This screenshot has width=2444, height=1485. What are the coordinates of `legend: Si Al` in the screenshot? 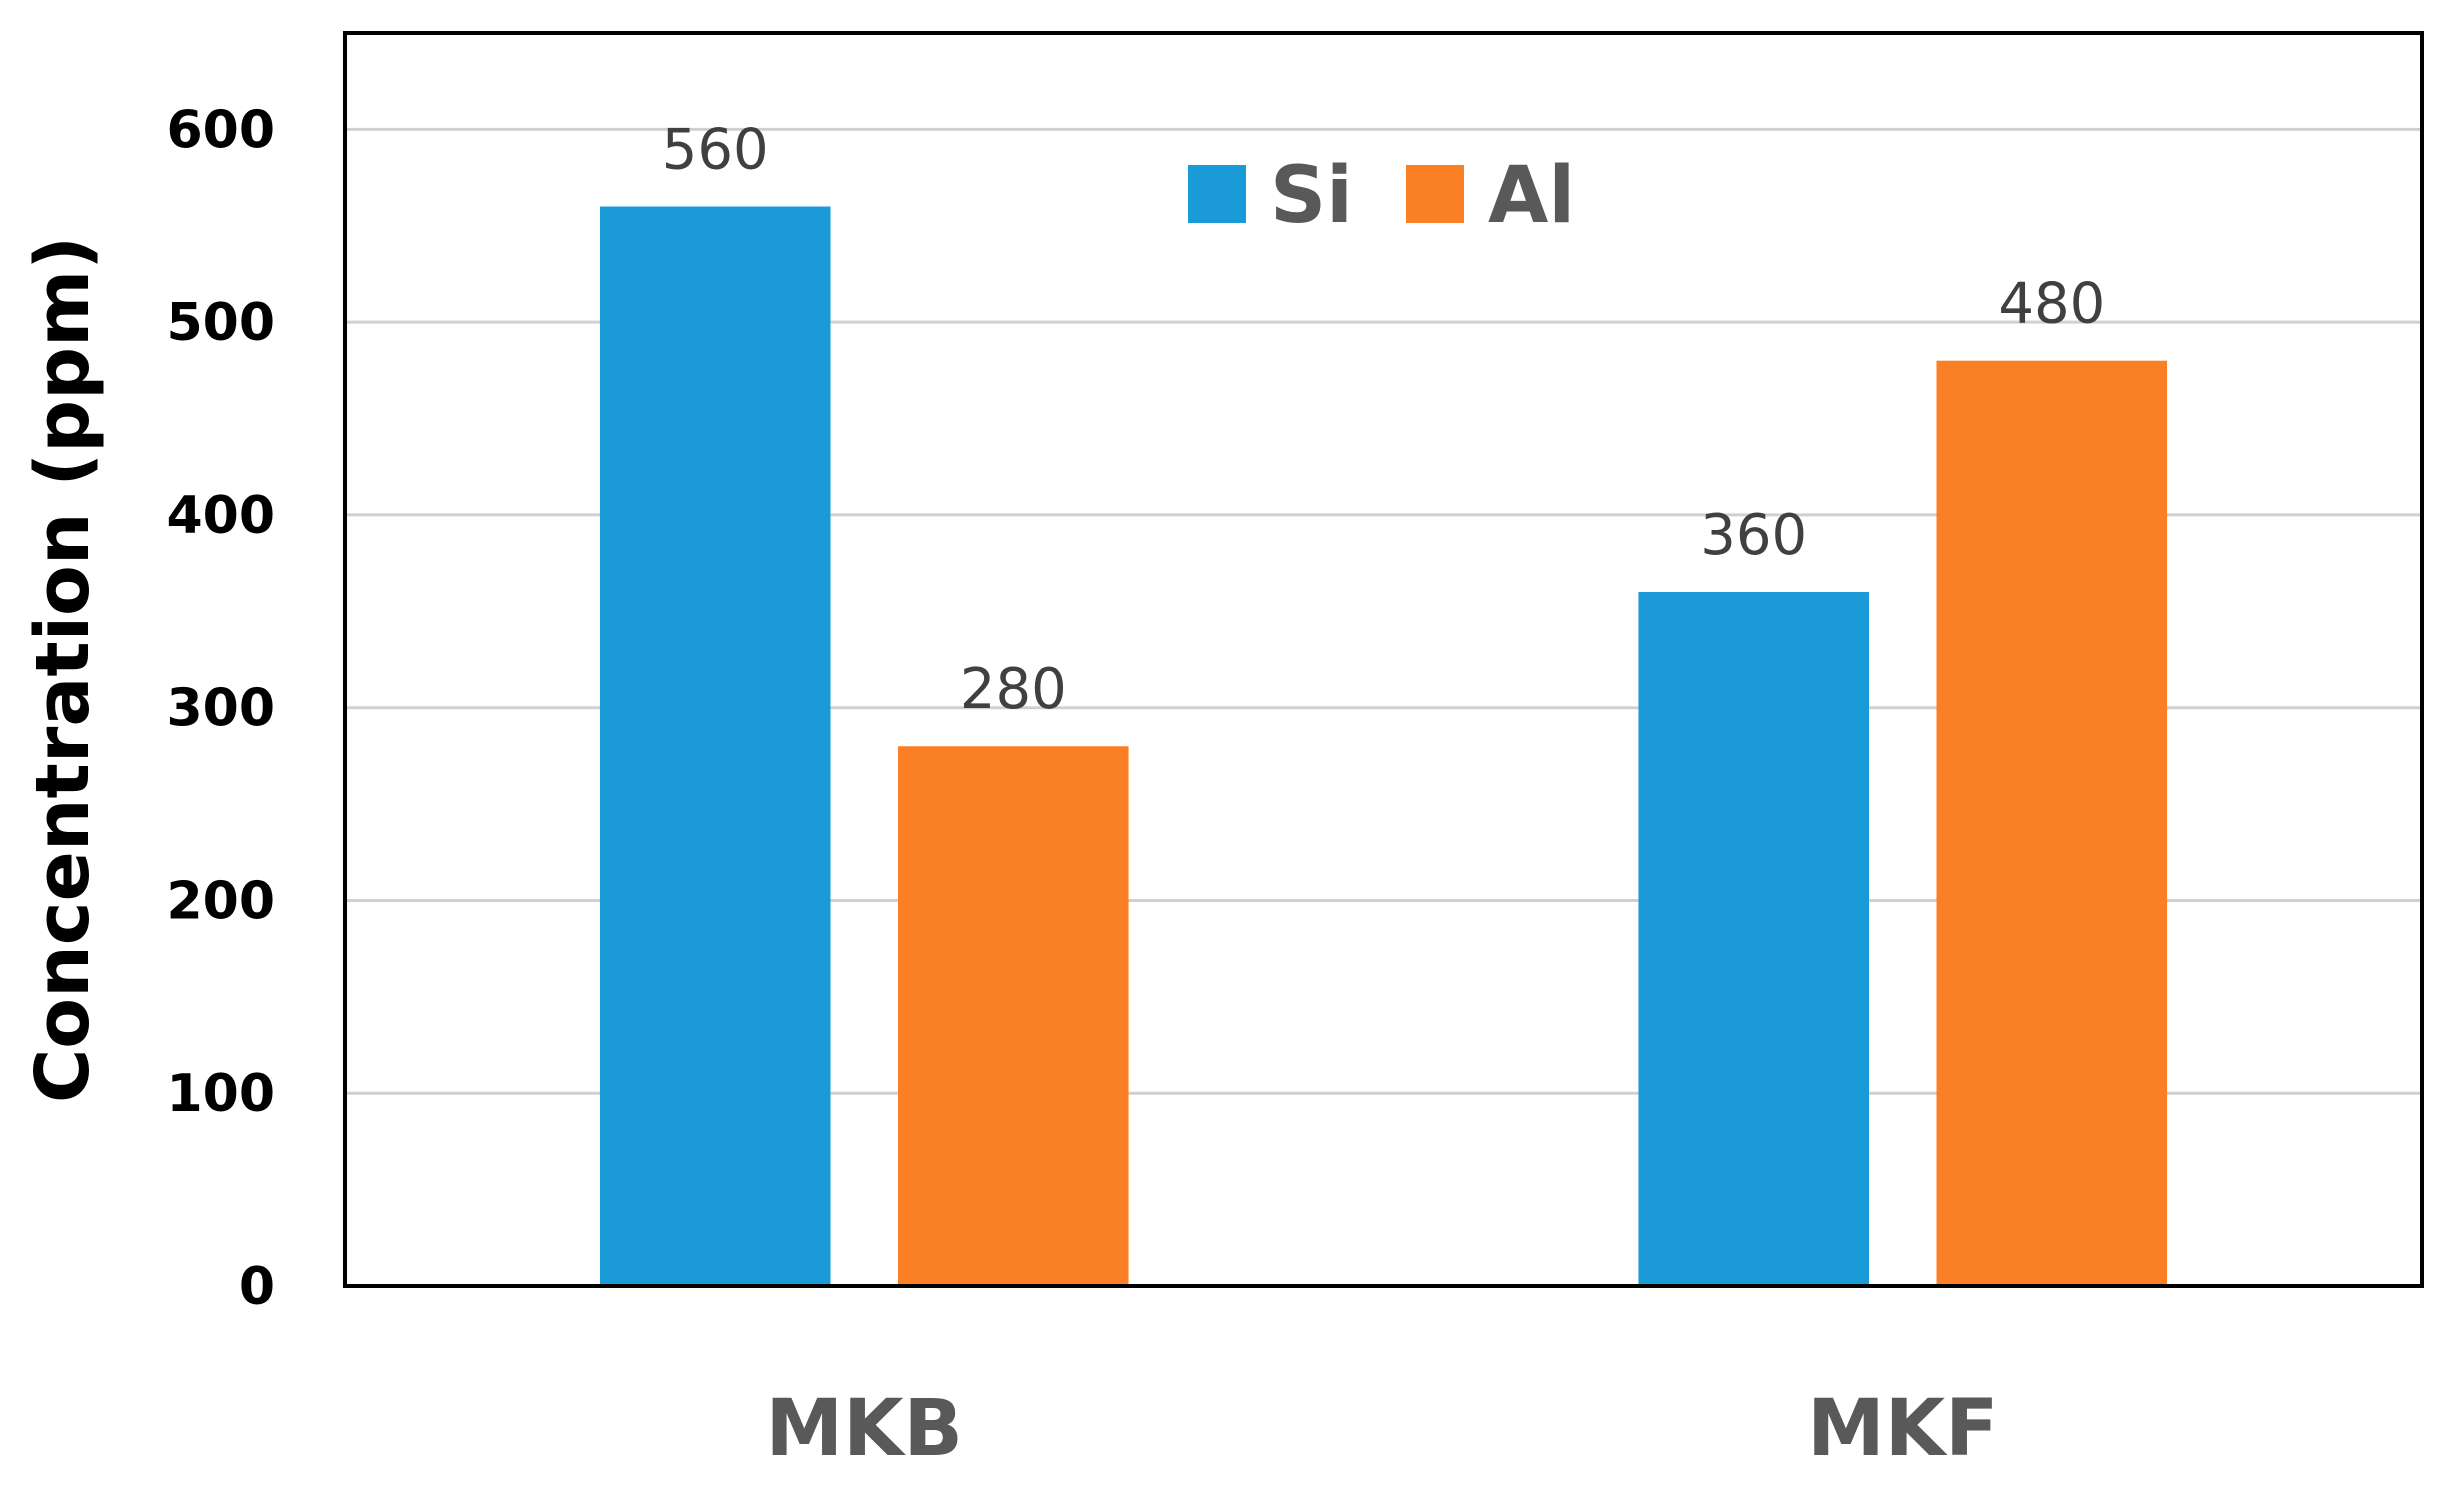 It's located at (1381, 196).